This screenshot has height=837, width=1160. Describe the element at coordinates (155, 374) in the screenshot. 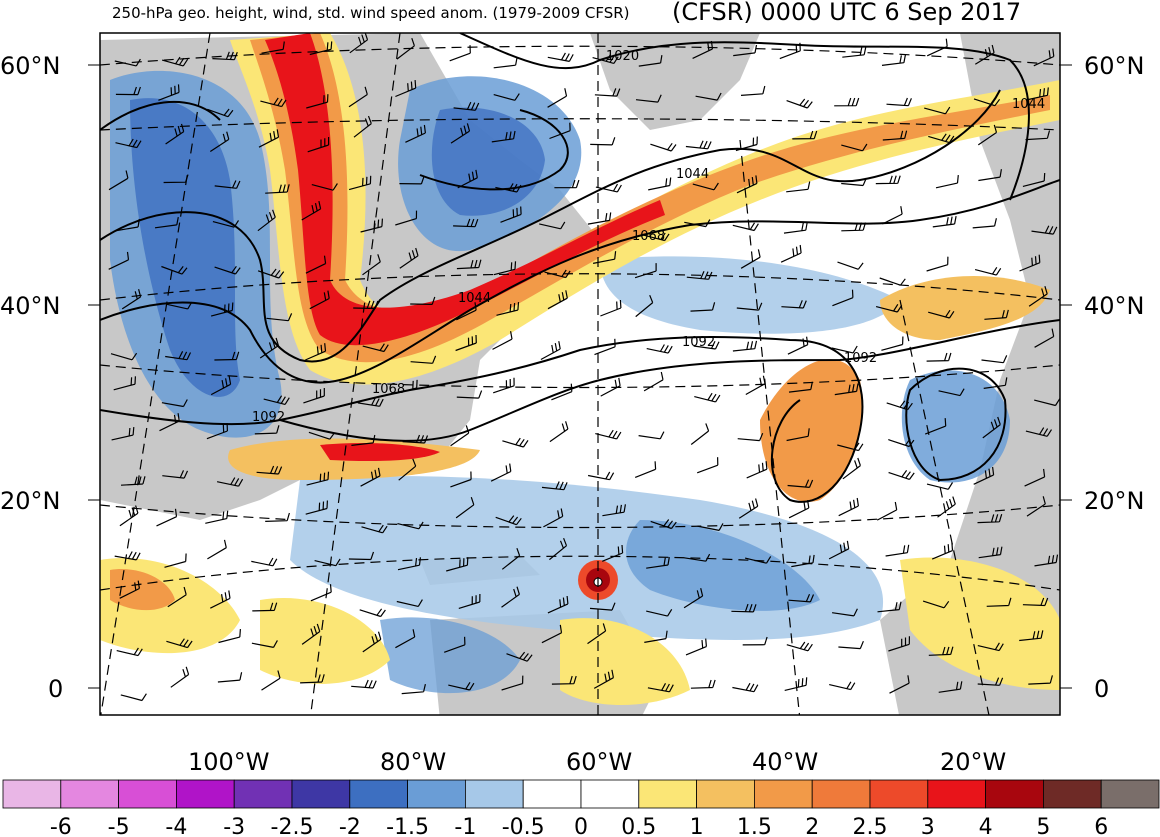

I see `meridian-100w` at that location.